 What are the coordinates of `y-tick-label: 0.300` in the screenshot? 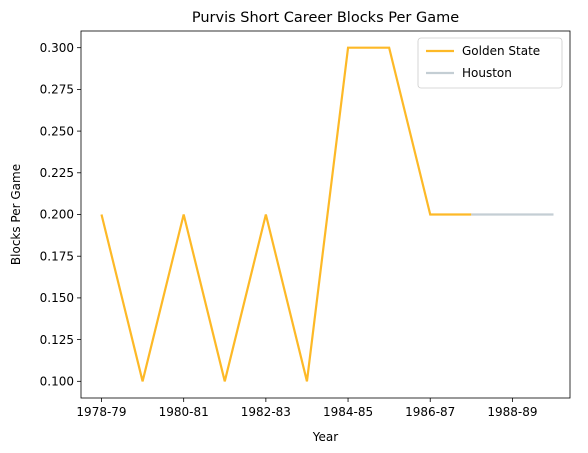 It's located at (57, 48).